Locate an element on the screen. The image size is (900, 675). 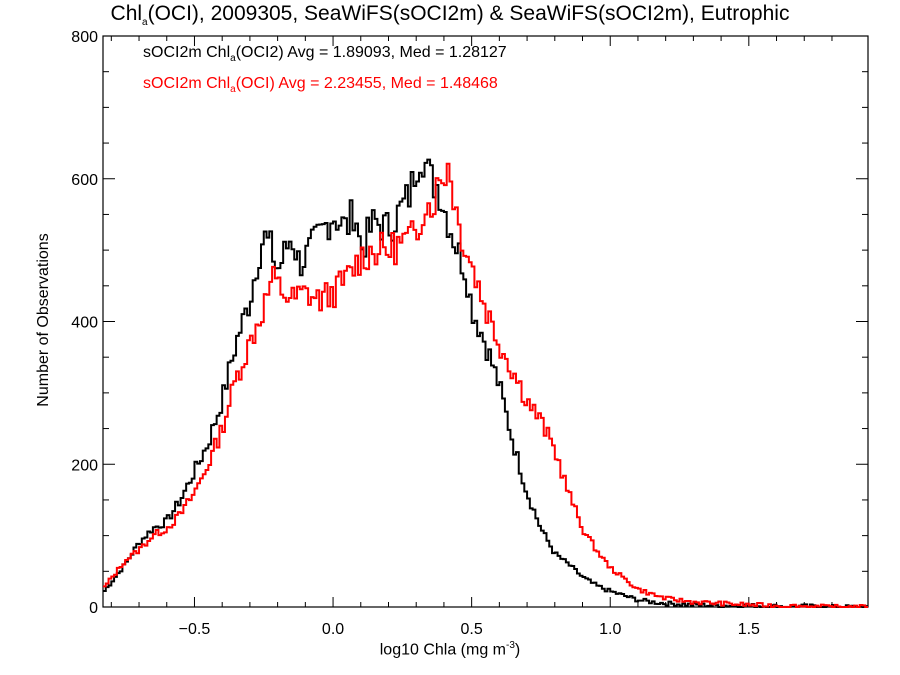
x-tick-label: 0.5 is located at coordinates (472, 629).